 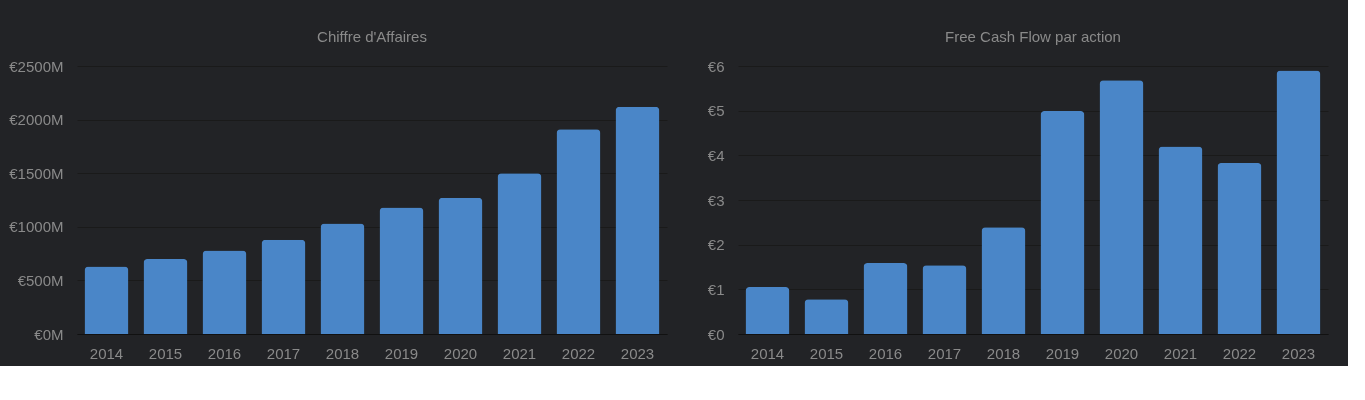 I want to click on y-tick-label: €0, so click(x=716, y=334).